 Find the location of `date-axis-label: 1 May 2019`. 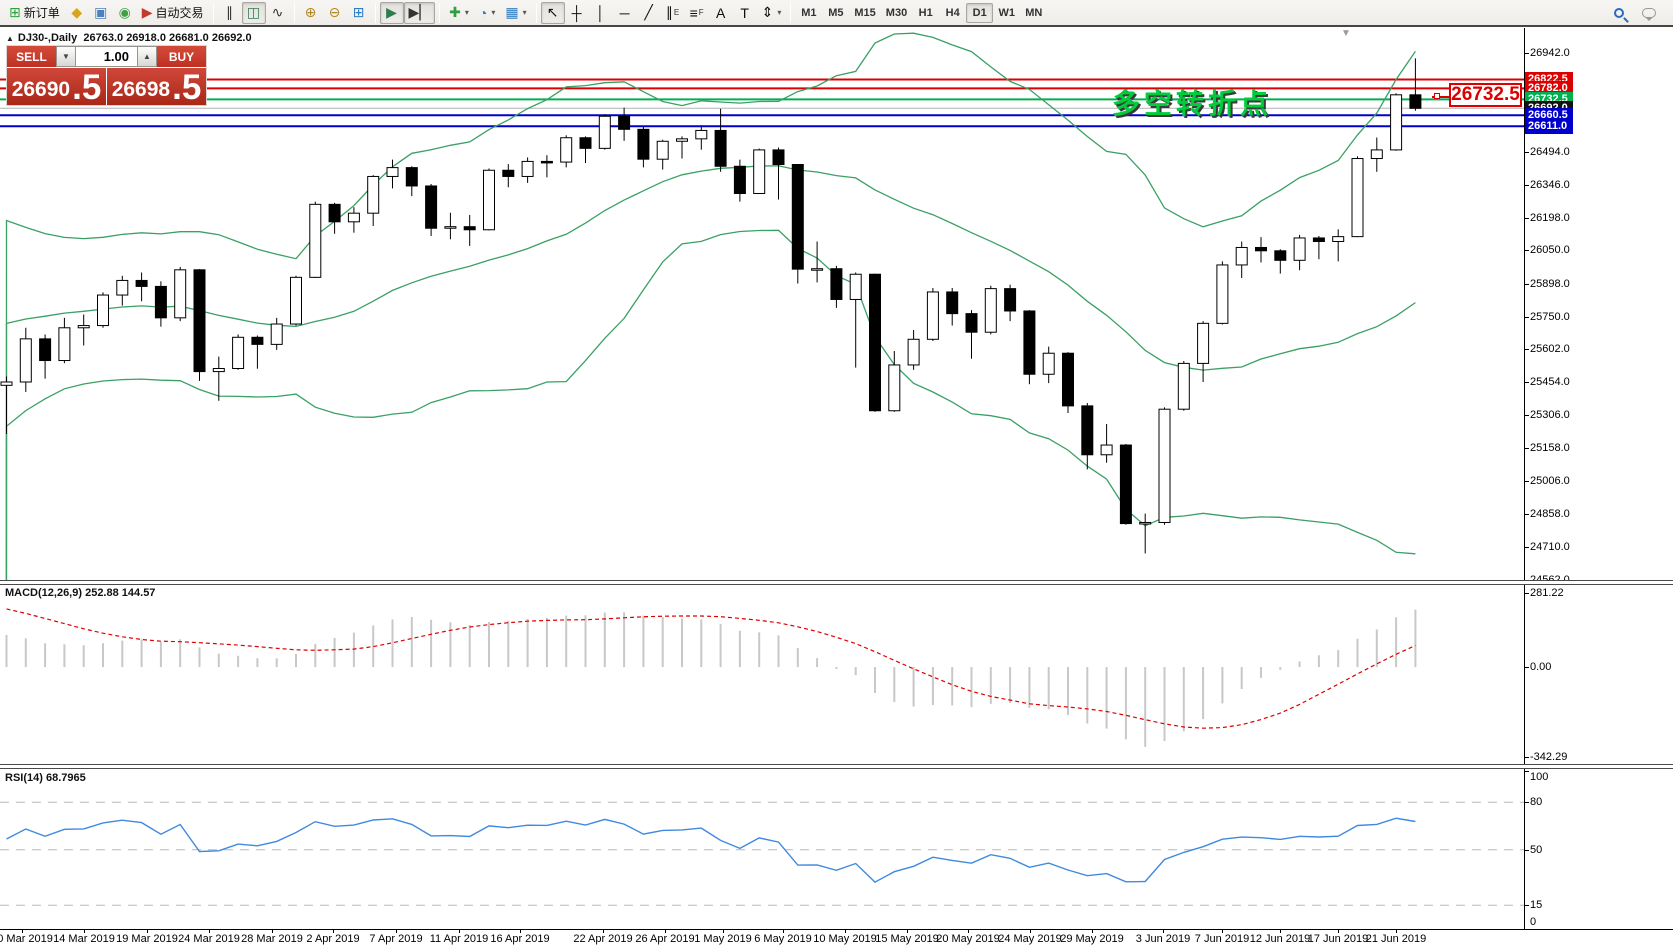

date-axis-label: 1 May 2019 is located at coordinates (723, 939).